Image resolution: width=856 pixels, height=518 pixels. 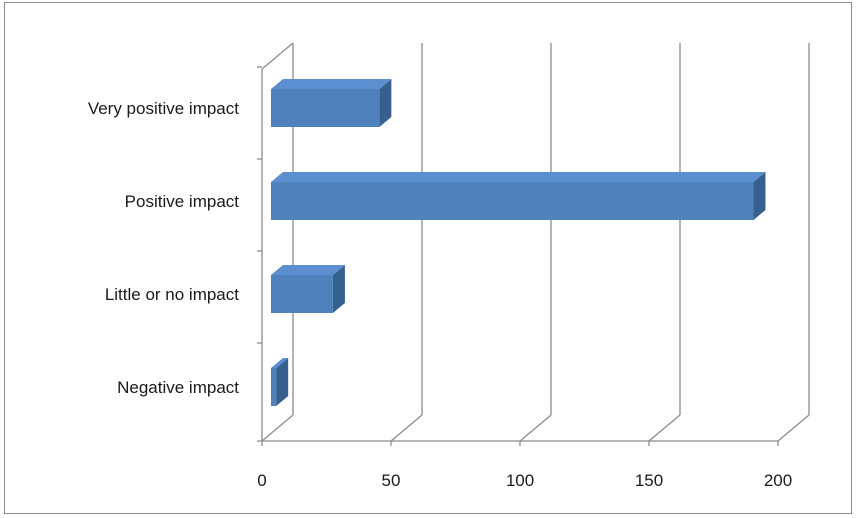 What do you see at coordinates (277, 56) in the screenshot?
I see `side-wall-top-edge` at bounding box center [277, 56].